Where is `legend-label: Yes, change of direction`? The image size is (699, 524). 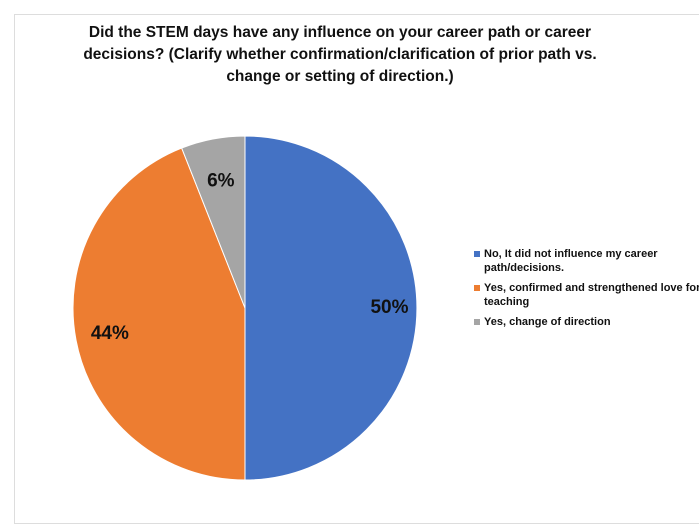 legend-label: Yes, change of direction is located at coordinates (547, 322).